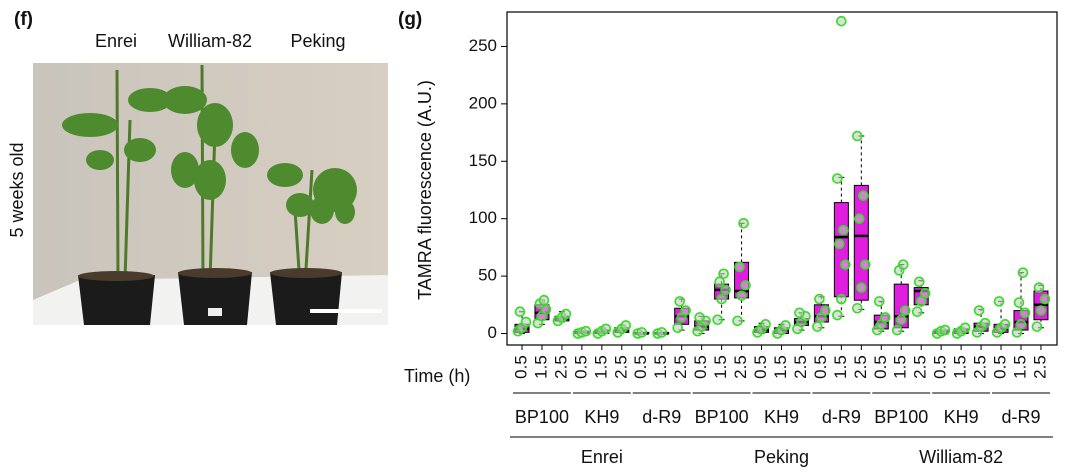 The width and height of the screenshot is (1080, 473). What do you see at coordinates (483, 160) in the screenshot?
I see `y-tick-label: 150` at bounding box center [483, 160].